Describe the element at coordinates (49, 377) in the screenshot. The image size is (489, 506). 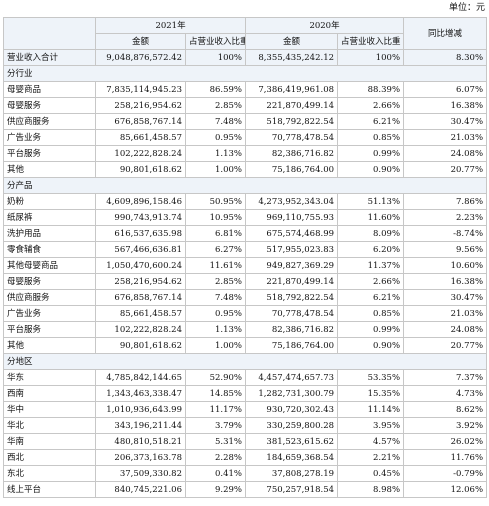
I see `row-label: 华东` at that location.